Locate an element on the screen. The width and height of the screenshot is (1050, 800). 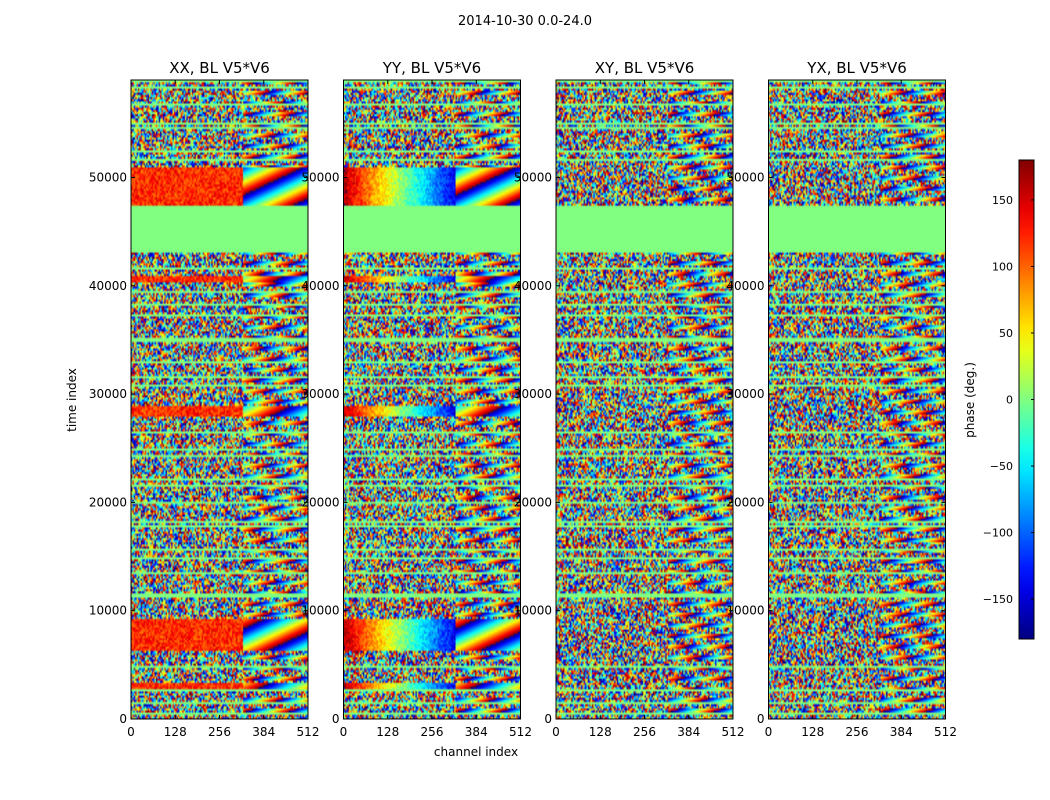
colorbar-tick-label: 100 is located at coordinates (1002, 266).